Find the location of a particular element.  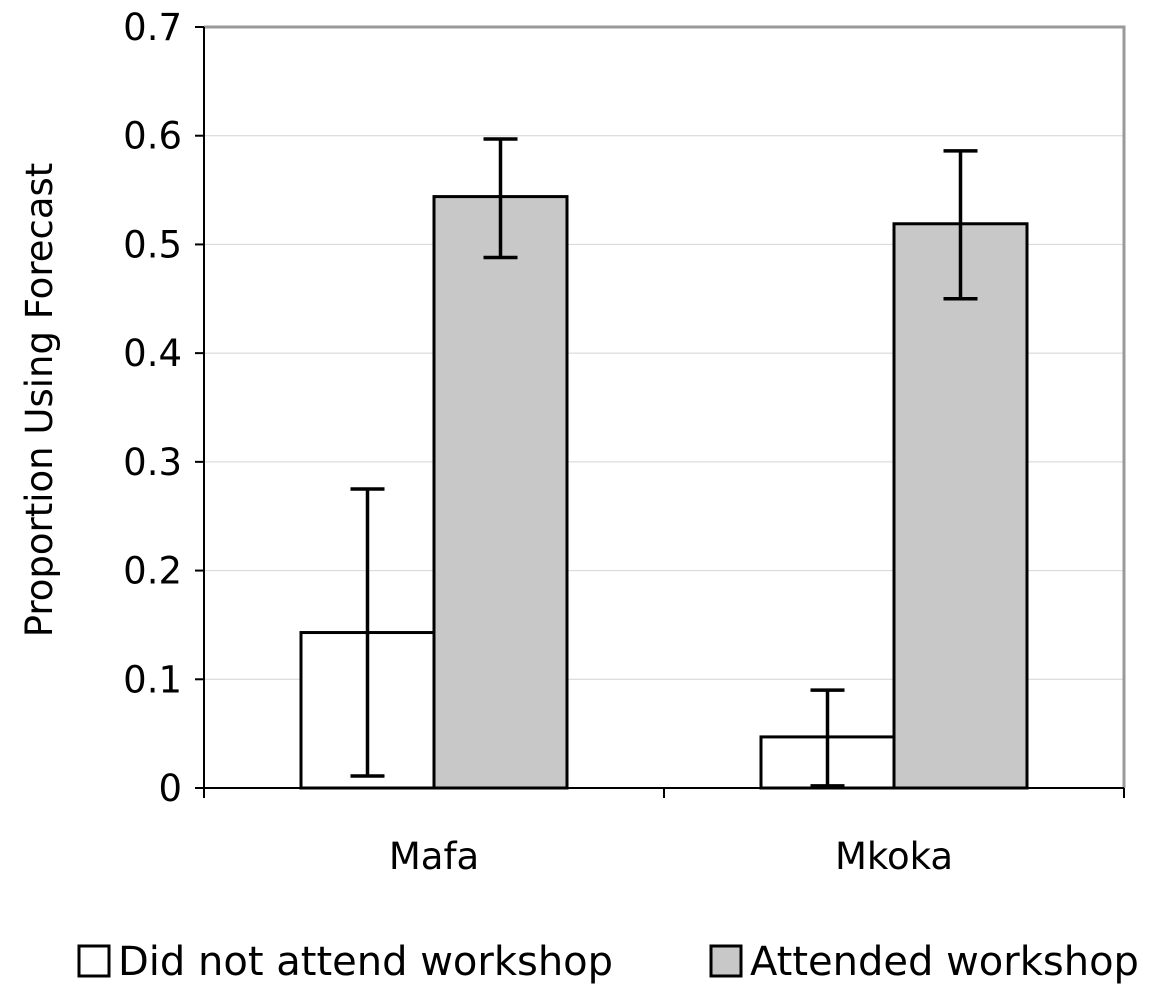

y-tick-label-6: 0.6 is located at coordinates (152, 136).